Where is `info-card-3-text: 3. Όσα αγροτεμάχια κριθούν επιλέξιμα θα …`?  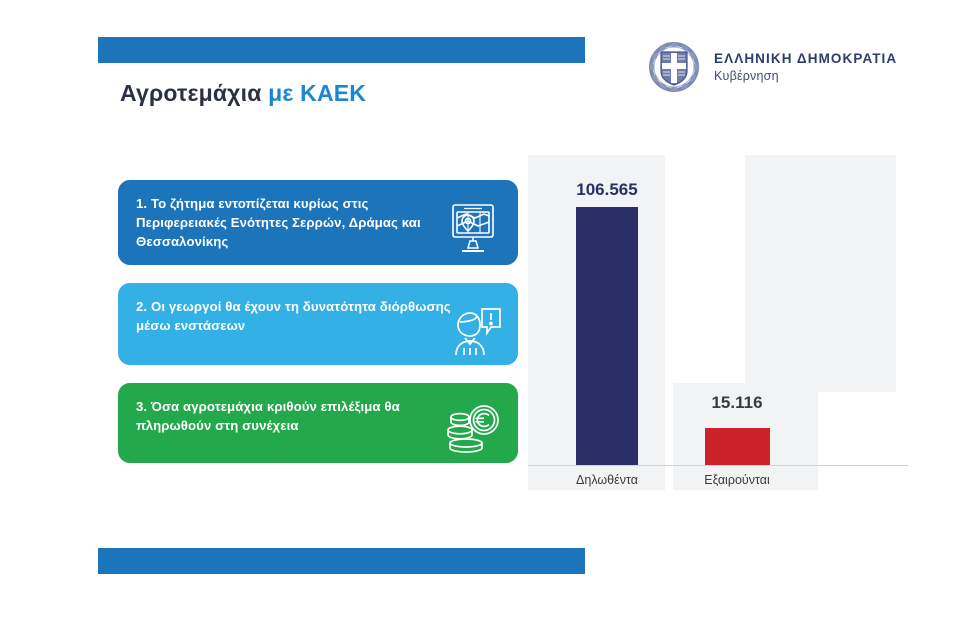 info-card-3-text: 3. Όσα αγροτεμάχια κριθούν επιλέξιμα θα … is located at coordinates (268, 416).